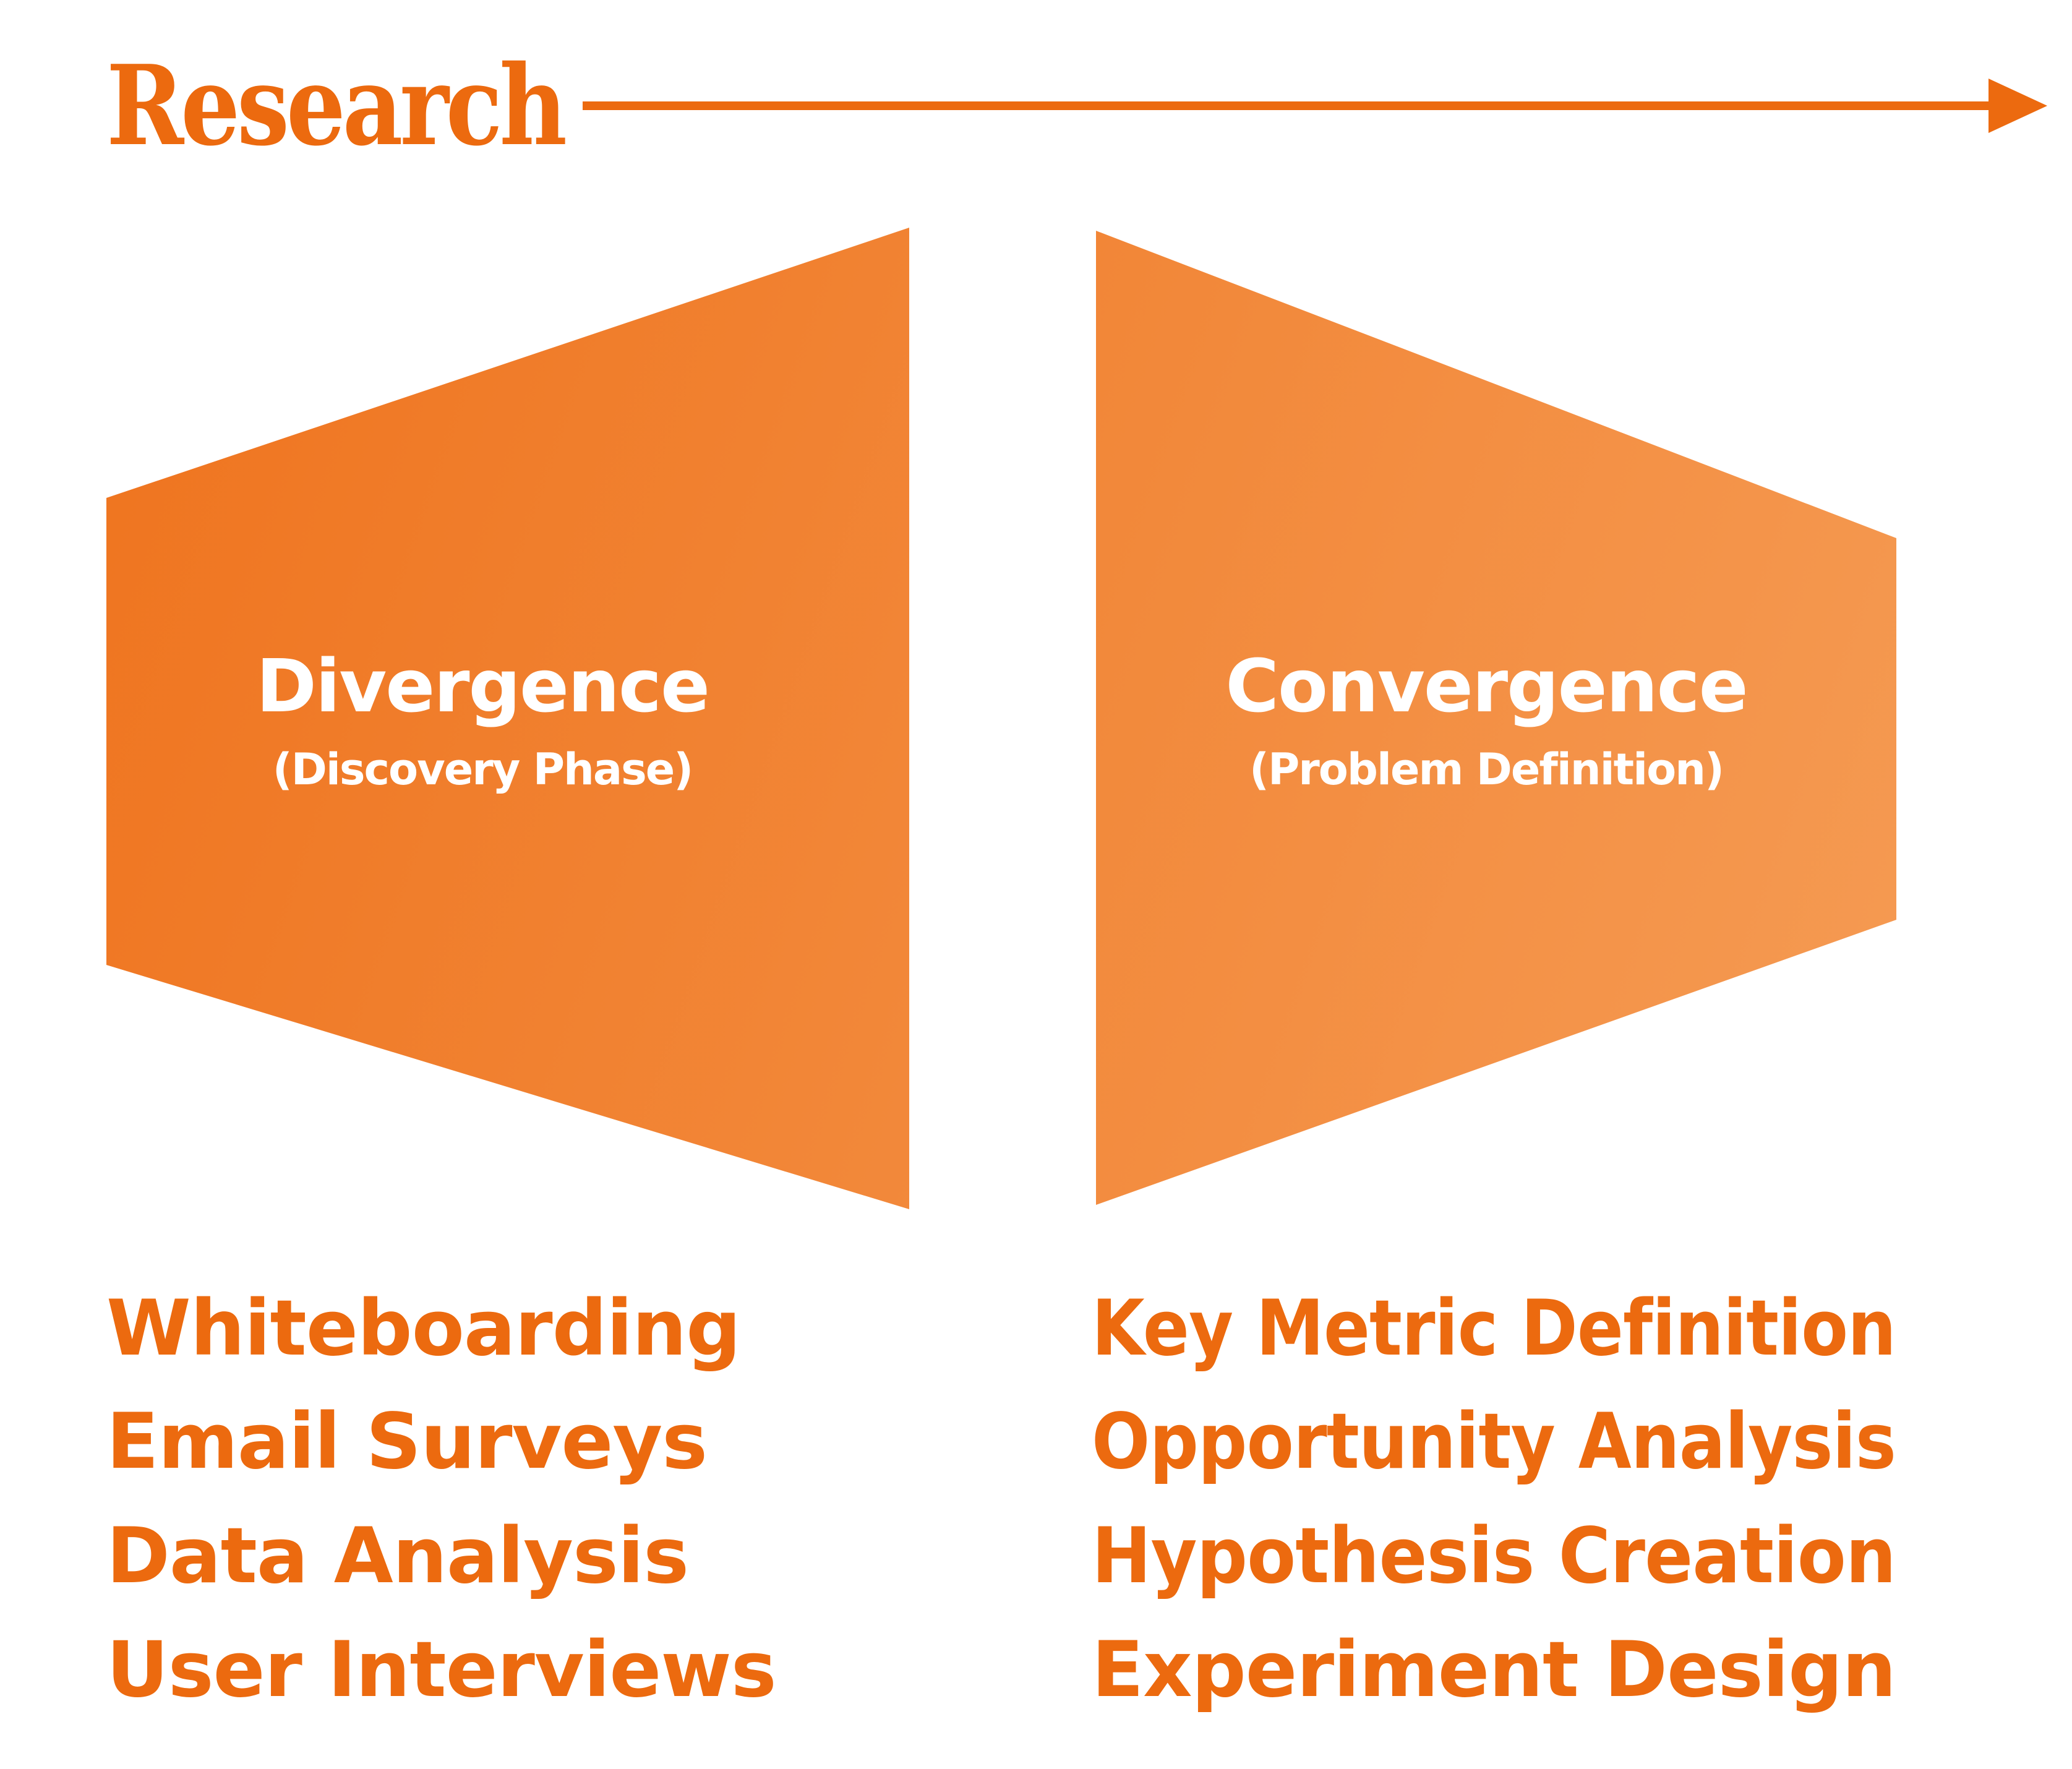  I want to click on convergence-item: Opportunity Analysis, so click(1494, 1442).